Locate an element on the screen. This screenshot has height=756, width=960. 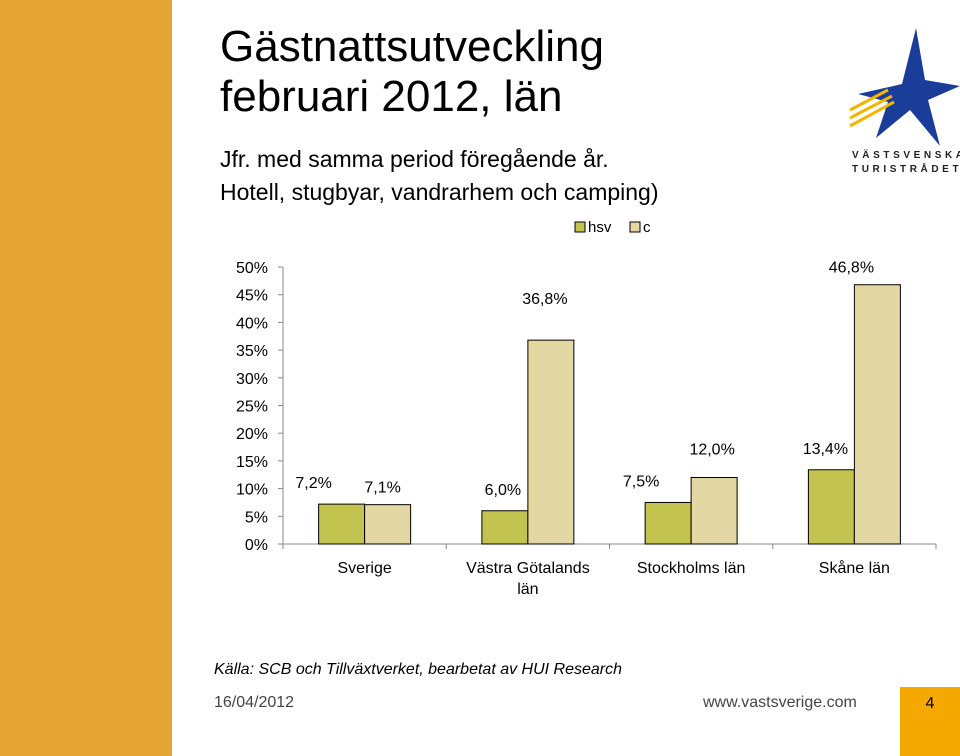
data-label-hsv: 7,5% is located at coordinates (641, 481).